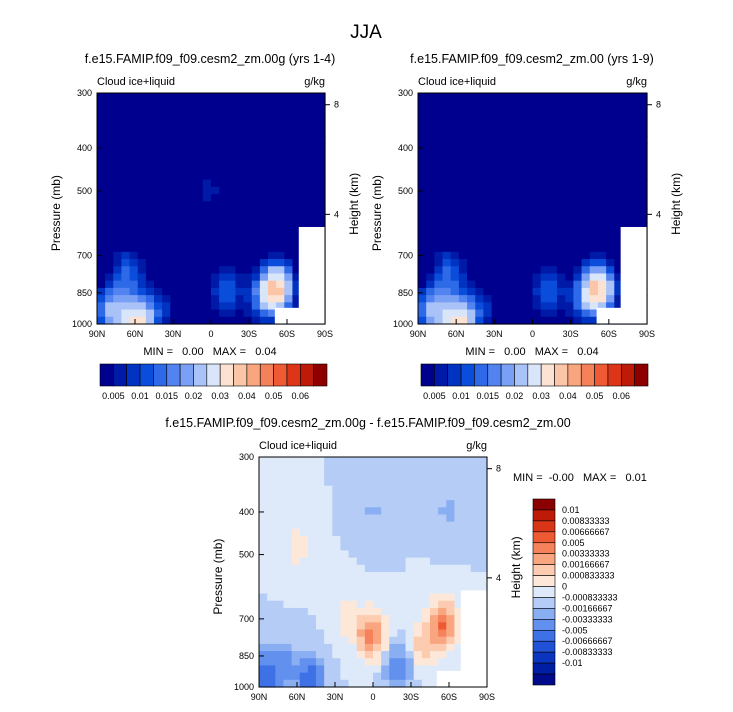 The height and width of the screenshot is (712, 733). Describe the element at coordinates (586, 554) in the screenshot. I see `colorbar-label: 0.00333333` at that location.